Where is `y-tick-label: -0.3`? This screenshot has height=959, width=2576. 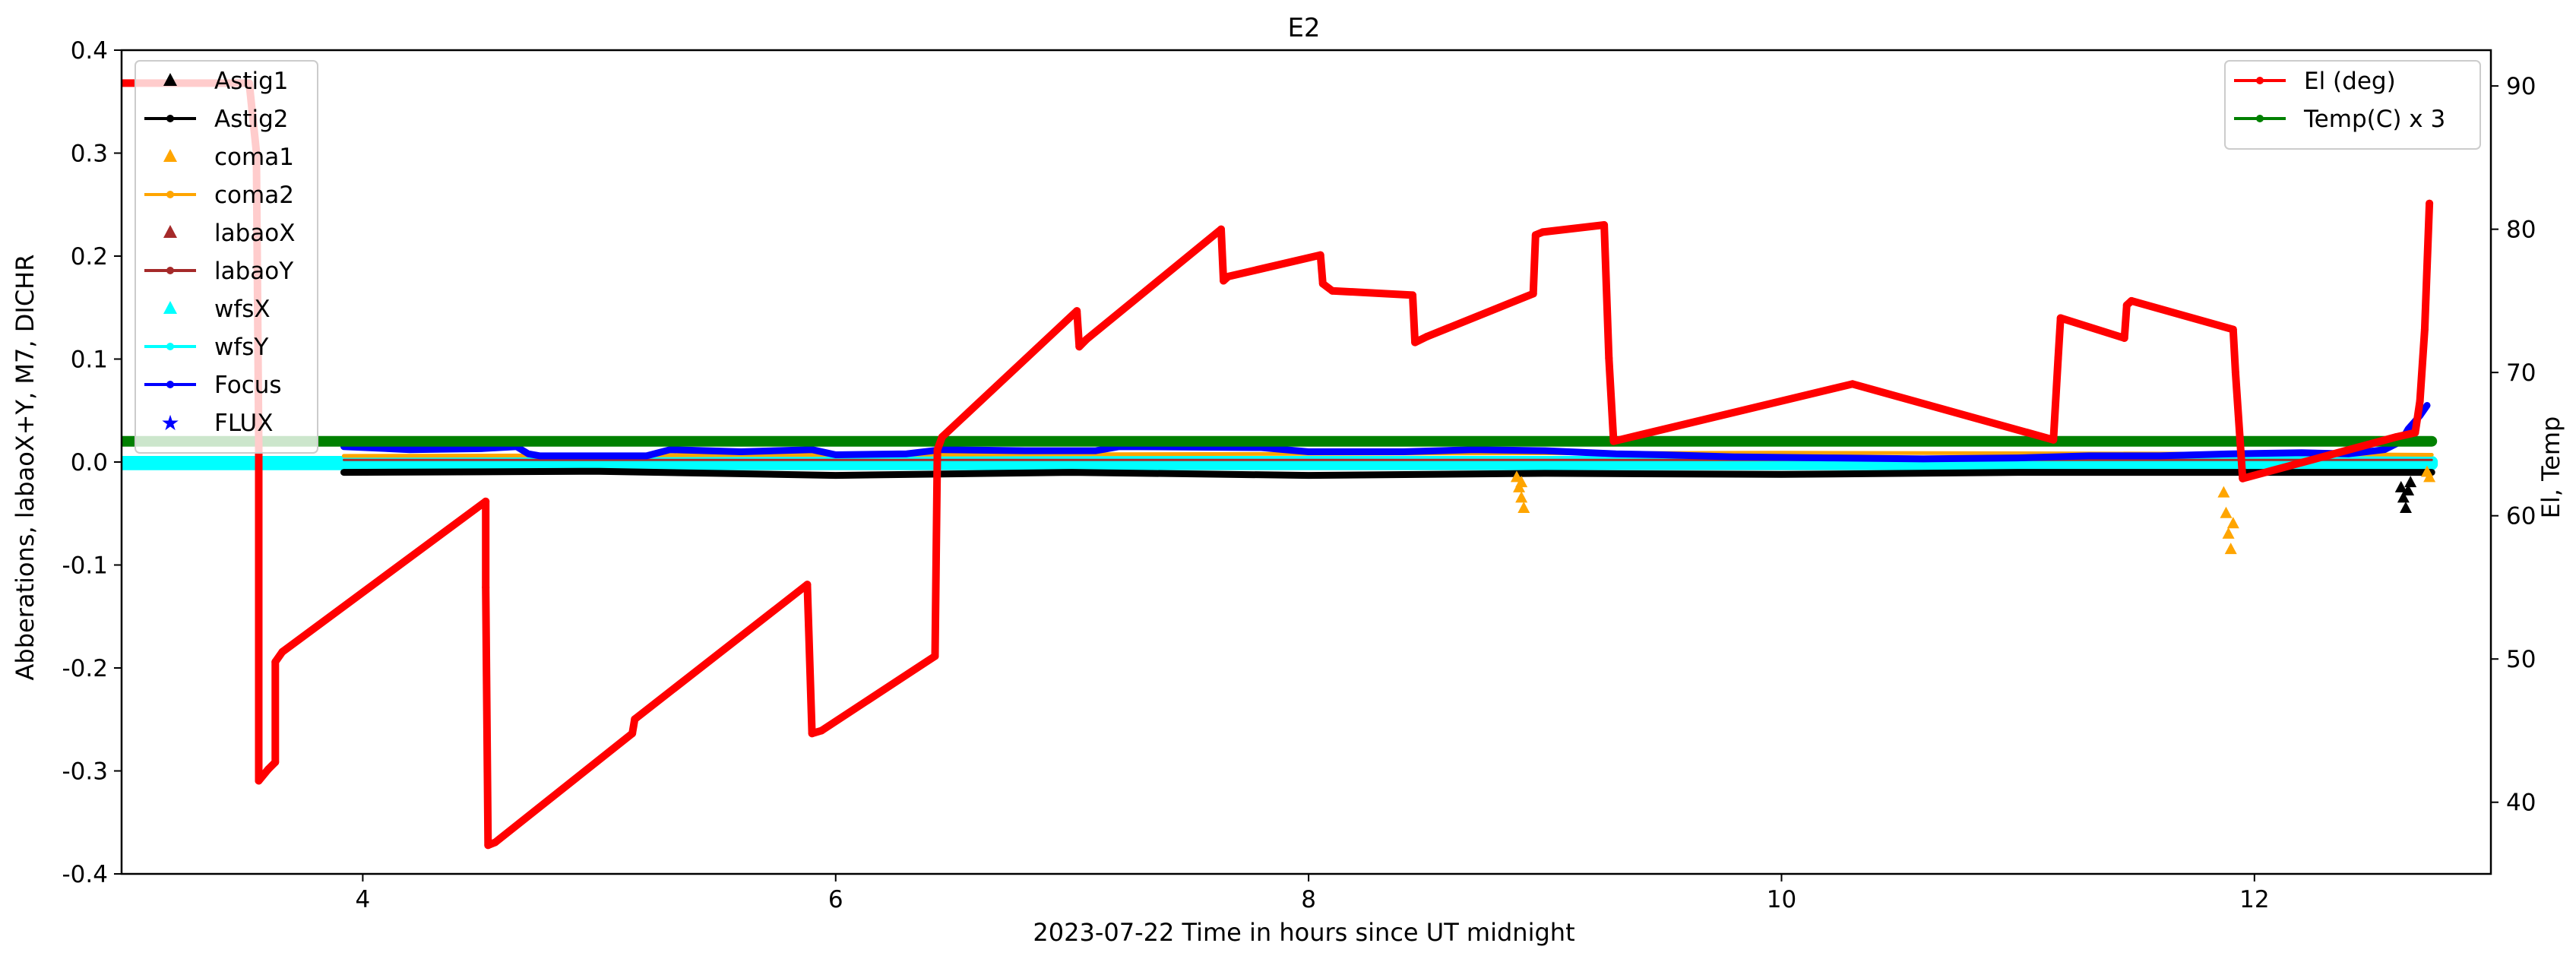
y-tick-label: -0.3 is located at coordinates (85, 772).